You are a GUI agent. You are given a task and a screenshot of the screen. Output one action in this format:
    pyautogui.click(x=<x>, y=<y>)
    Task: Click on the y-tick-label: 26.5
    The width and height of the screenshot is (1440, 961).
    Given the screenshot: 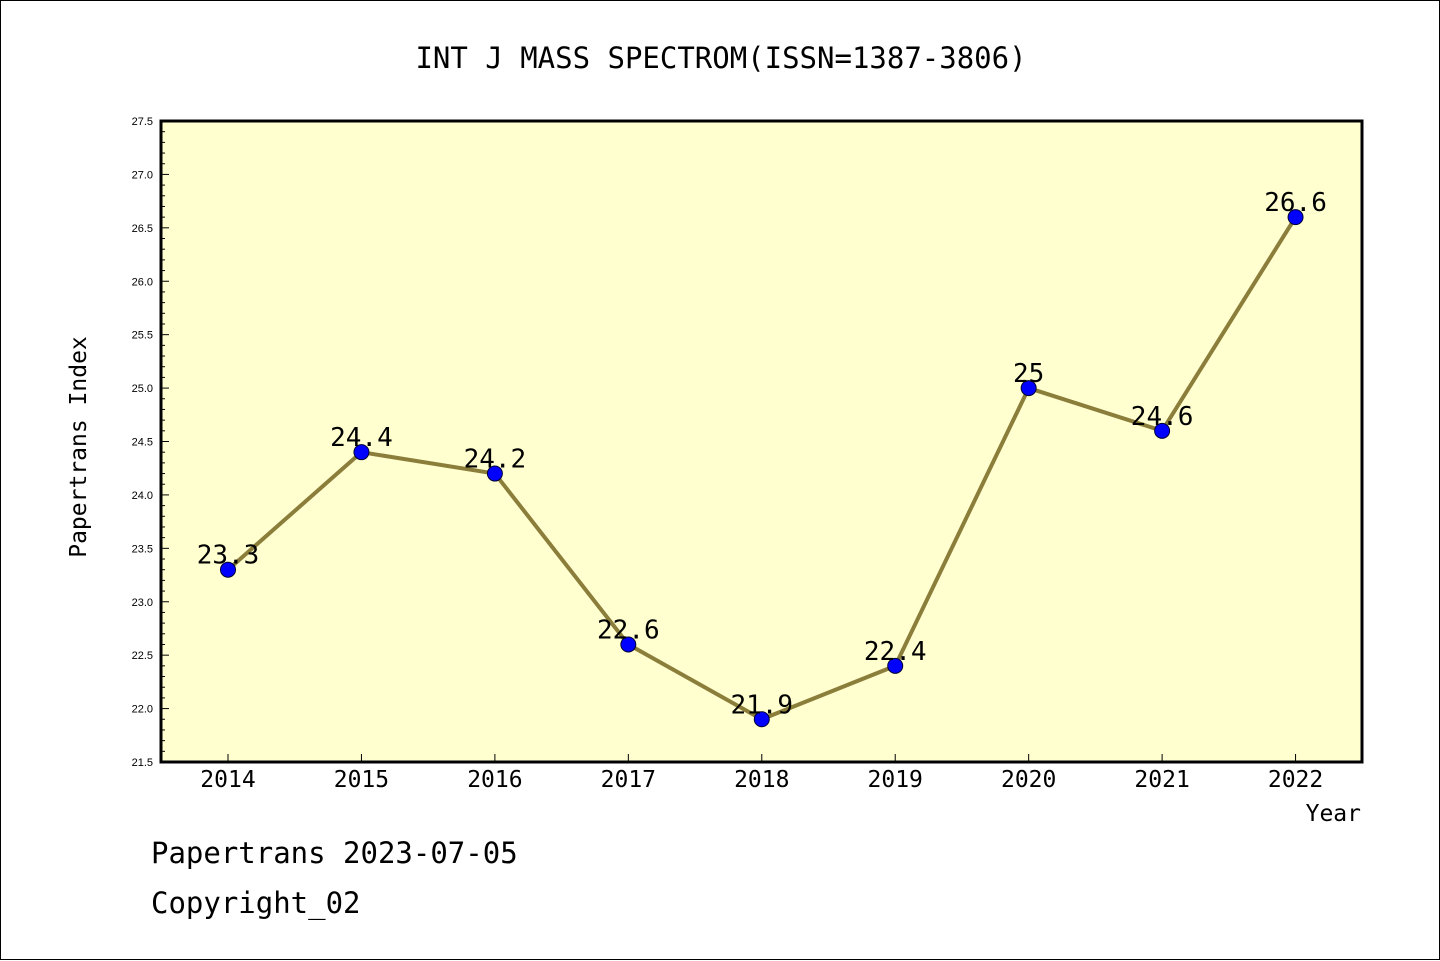 What is the action you would take?
    pyautogui.click(x=142, y=229)
    